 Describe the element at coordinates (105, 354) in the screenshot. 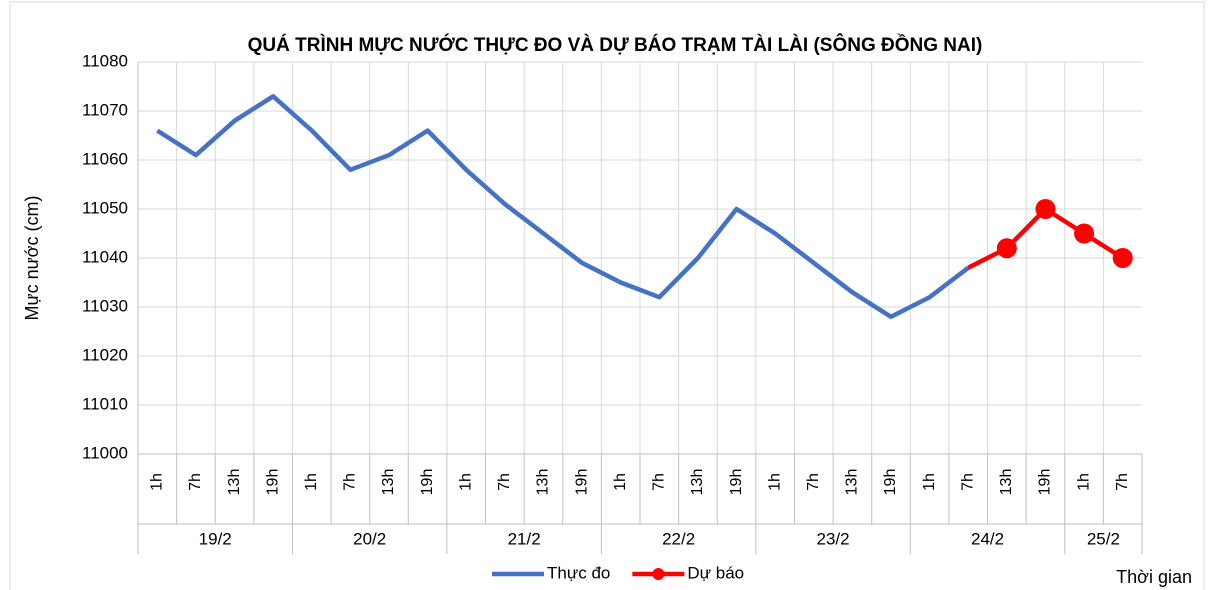

I see `y-tick-label: 11020` at that location.